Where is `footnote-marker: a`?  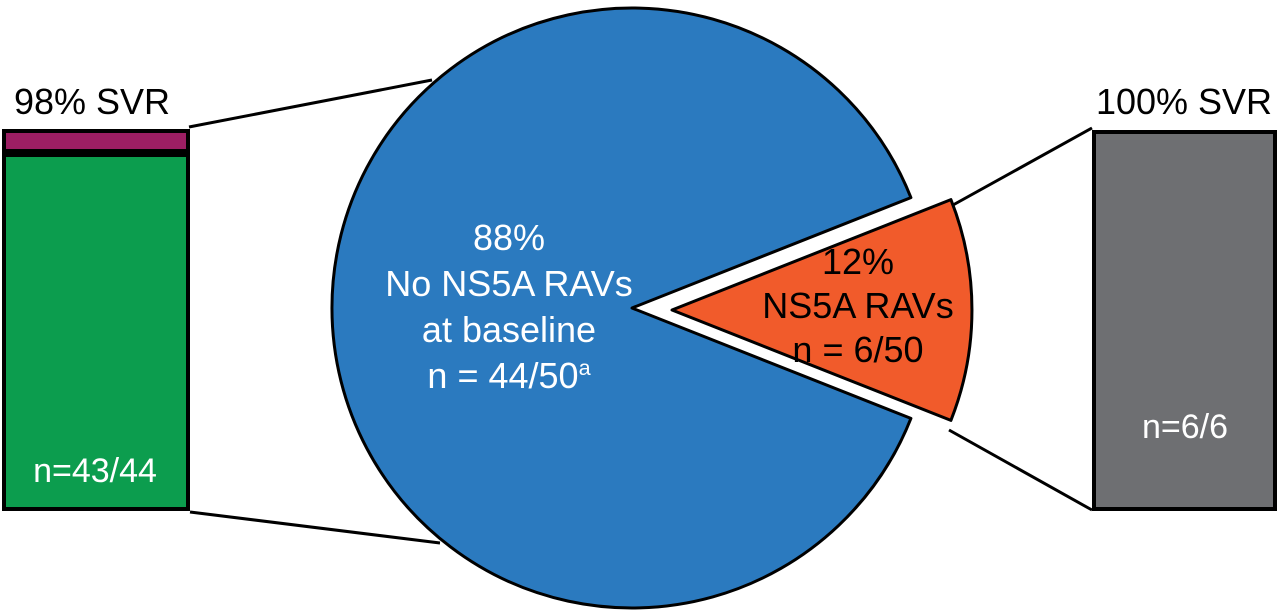
footnote-marker: a is located at coordinates (584, 367).